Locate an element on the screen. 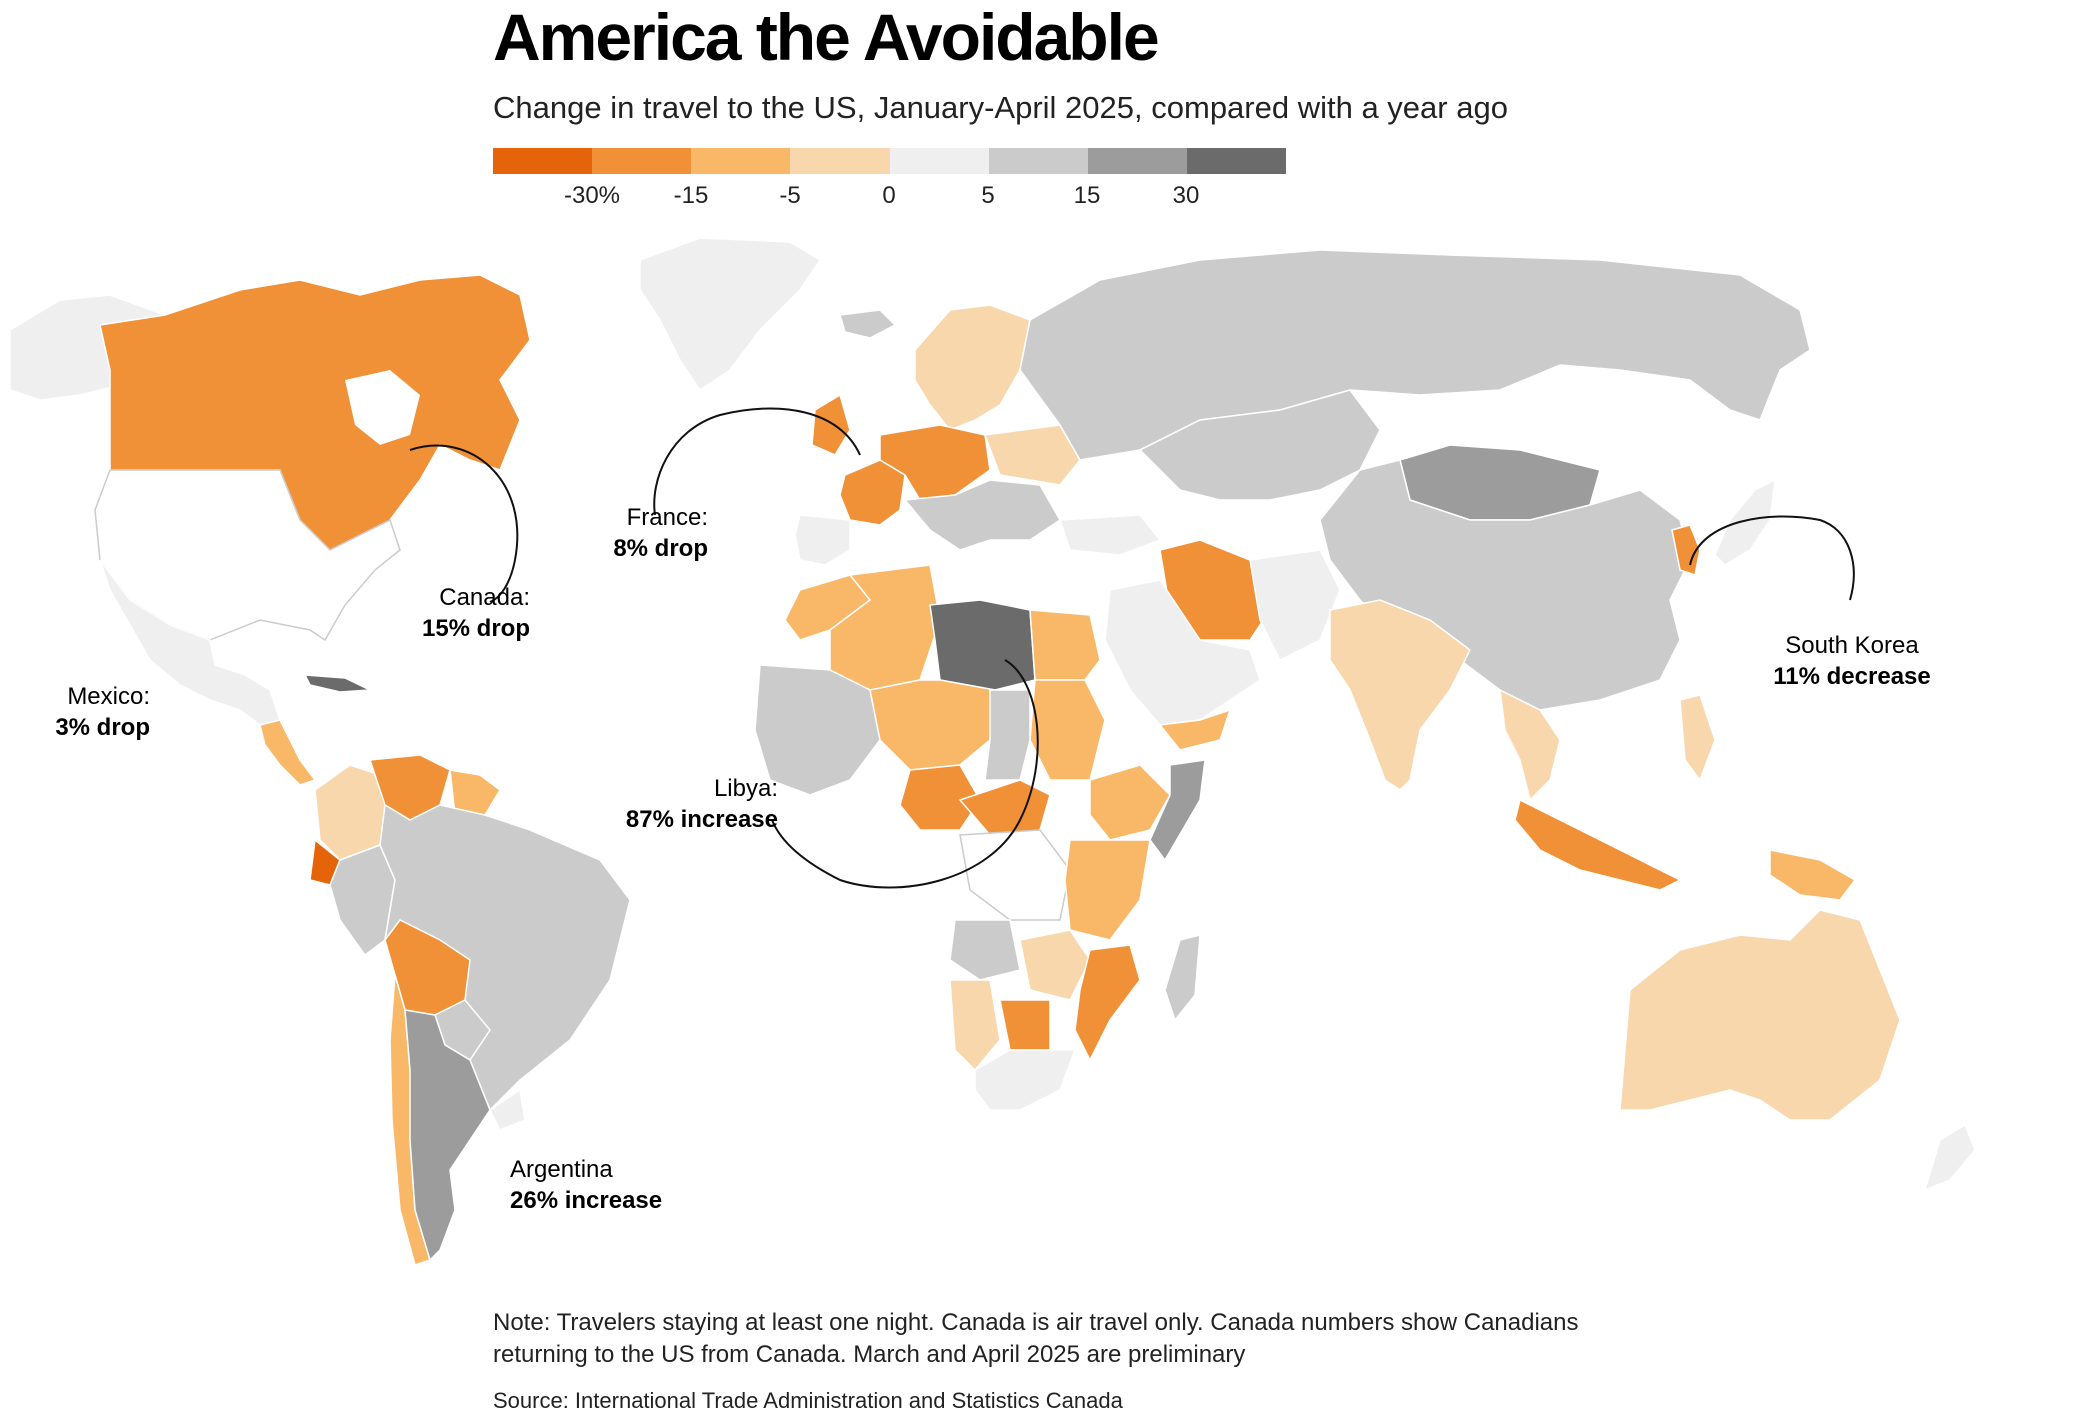 The image size is (2098, 1416). greenland is located at coordinates (730, 314).